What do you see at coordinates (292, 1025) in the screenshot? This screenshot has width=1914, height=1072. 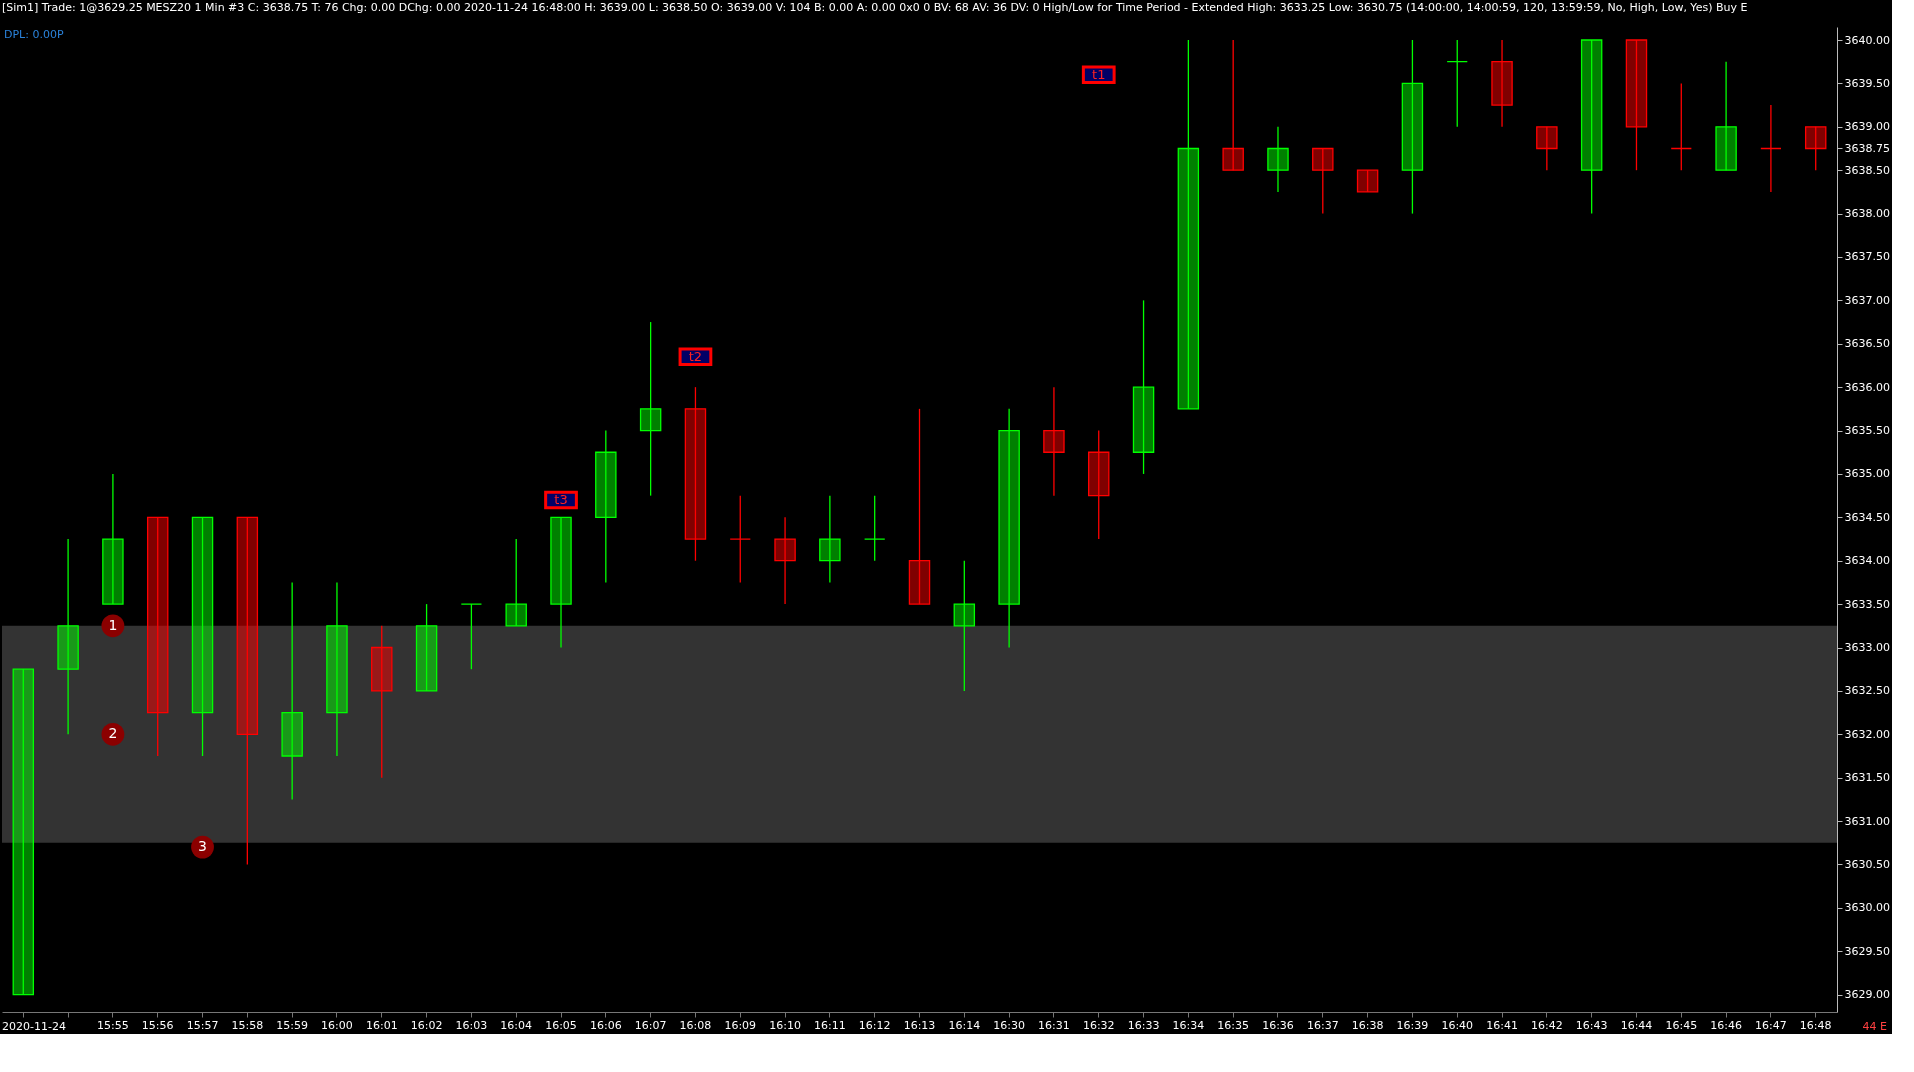 I see `x-tick-label: 15:59` at bounding box center [292, 1025].